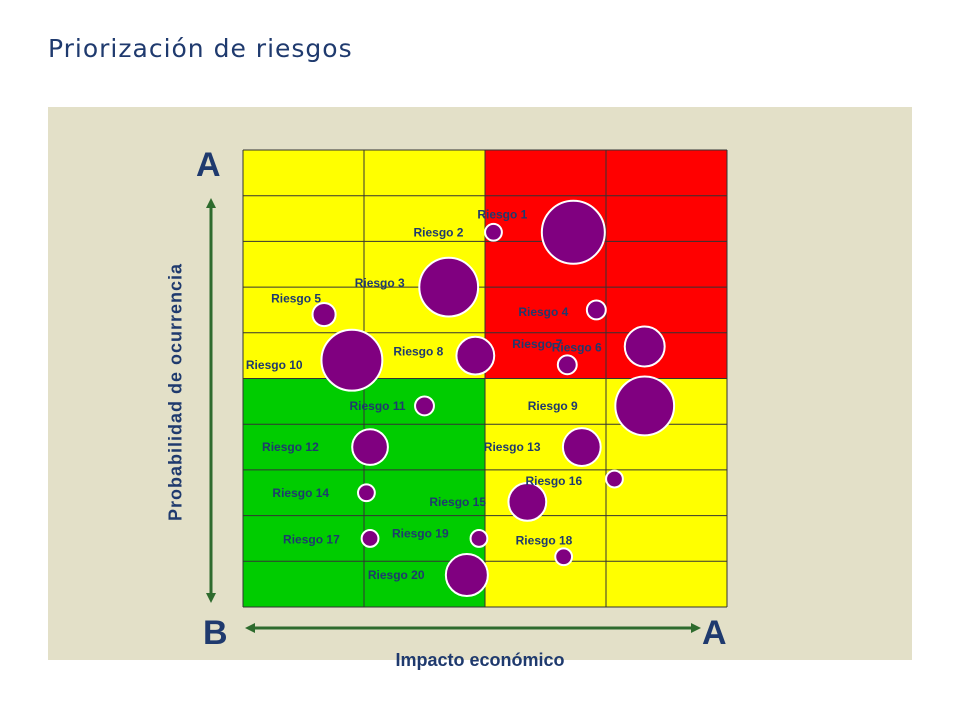 The image size is (960, 720). I want to click on risk-label-4: Riesgo 4, so click(543, 312).